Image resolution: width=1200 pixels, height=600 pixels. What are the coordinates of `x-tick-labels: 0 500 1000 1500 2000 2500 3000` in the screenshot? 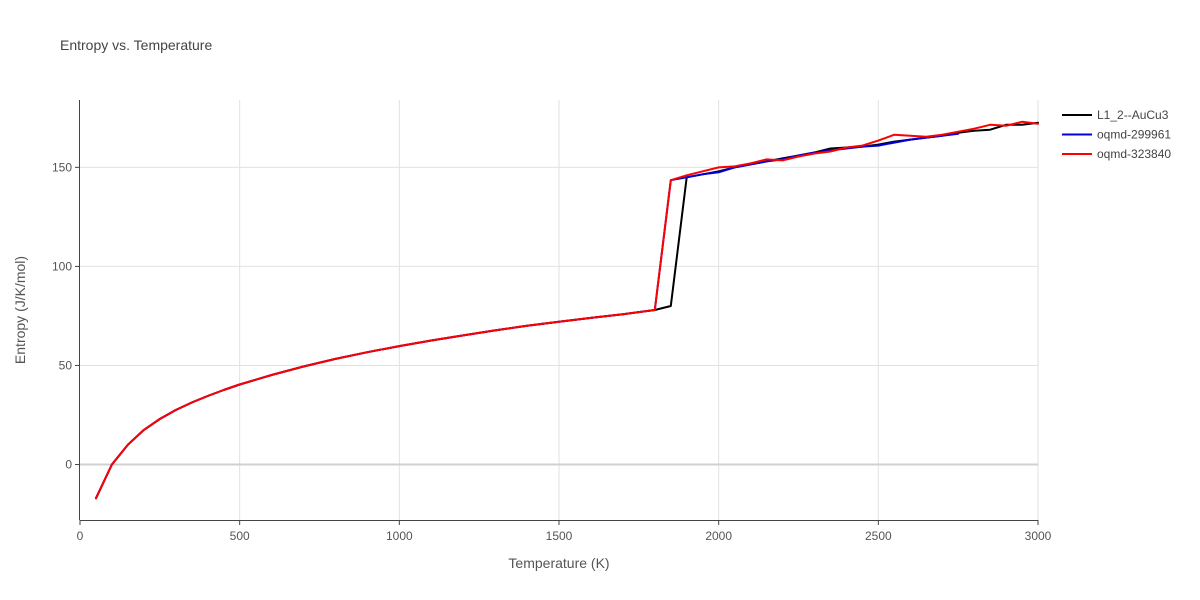 It's located at (564, 536).